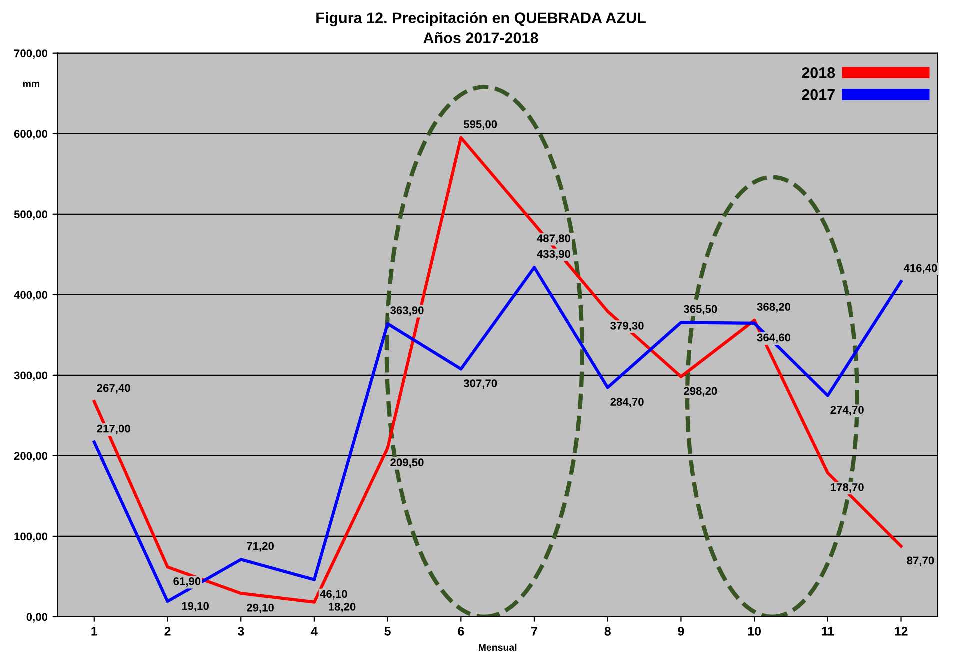  I want to click on x-tick-label: 10, so click(755, 631).